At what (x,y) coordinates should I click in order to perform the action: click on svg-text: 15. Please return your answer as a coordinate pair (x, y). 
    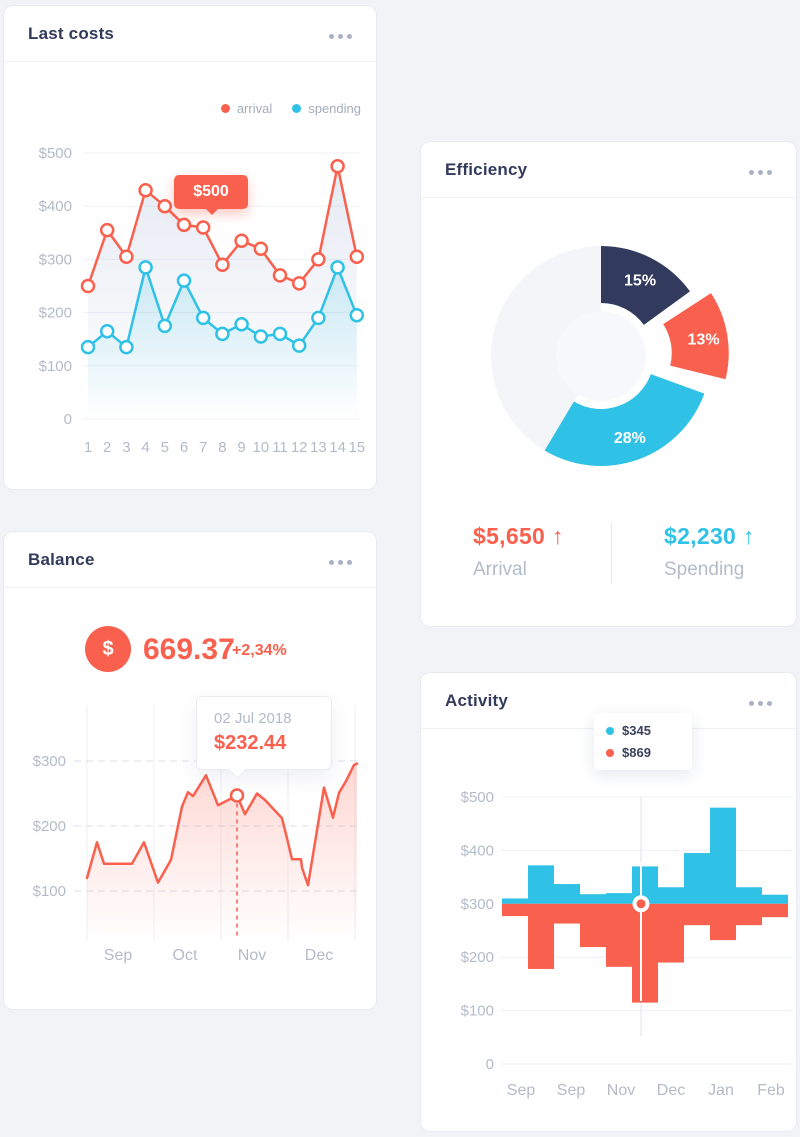
    Looking at the image, I should click on (356, 447).